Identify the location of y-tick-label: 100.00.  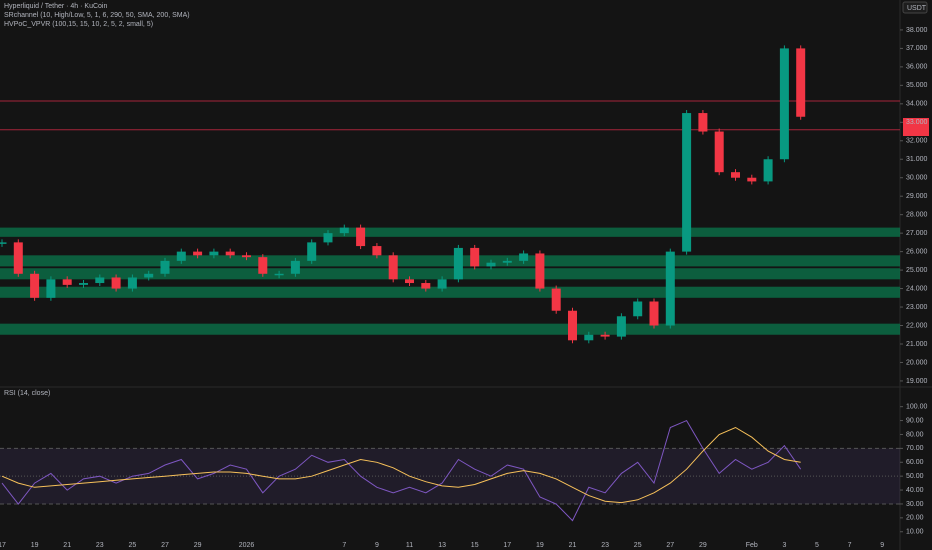
(917, 407).